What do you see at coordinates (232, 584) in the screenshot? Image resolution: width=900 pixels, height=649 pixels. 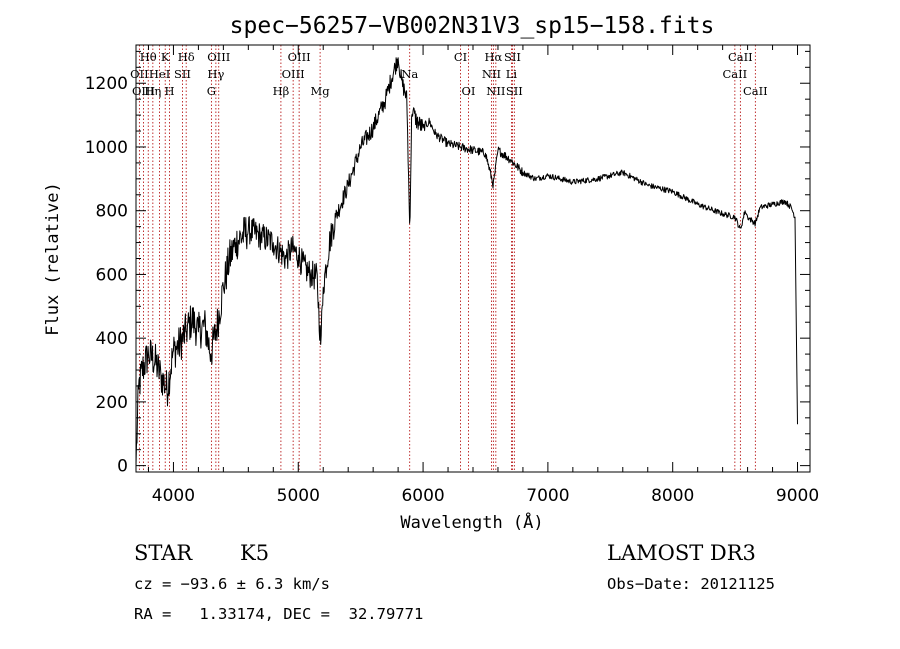 I see `redshift-cz: cz = −93.6 ± 6.3 km/s` at bounding box center [232, 584].